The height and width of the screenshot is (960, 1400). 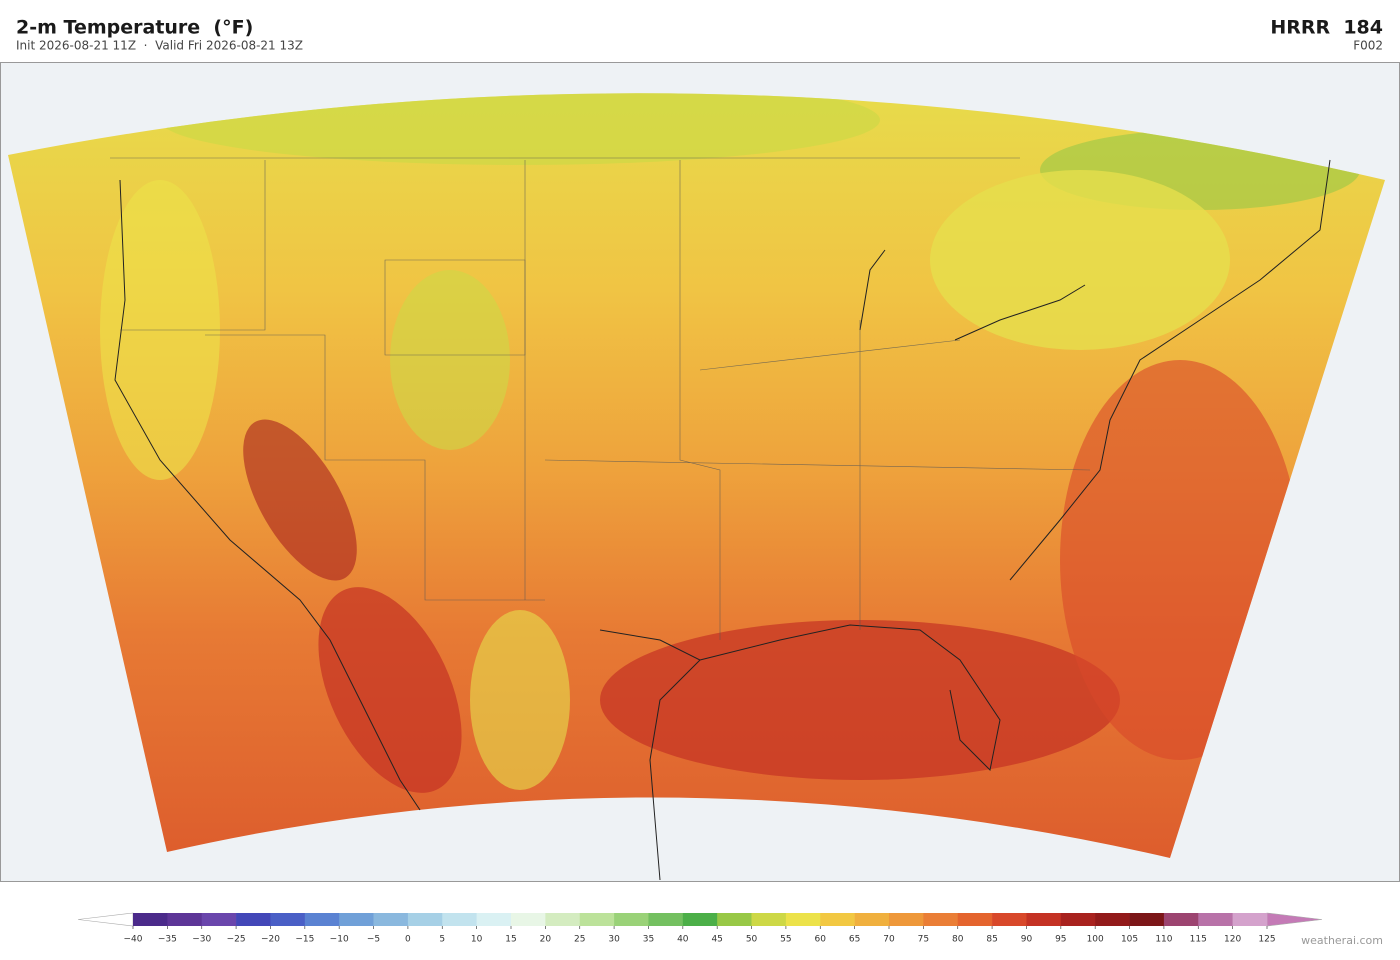 What do you see at coordinates (1129, 940) in the screenshot?
I see `colorbar-tick-label: 105` at bounding box center [1129, 940].